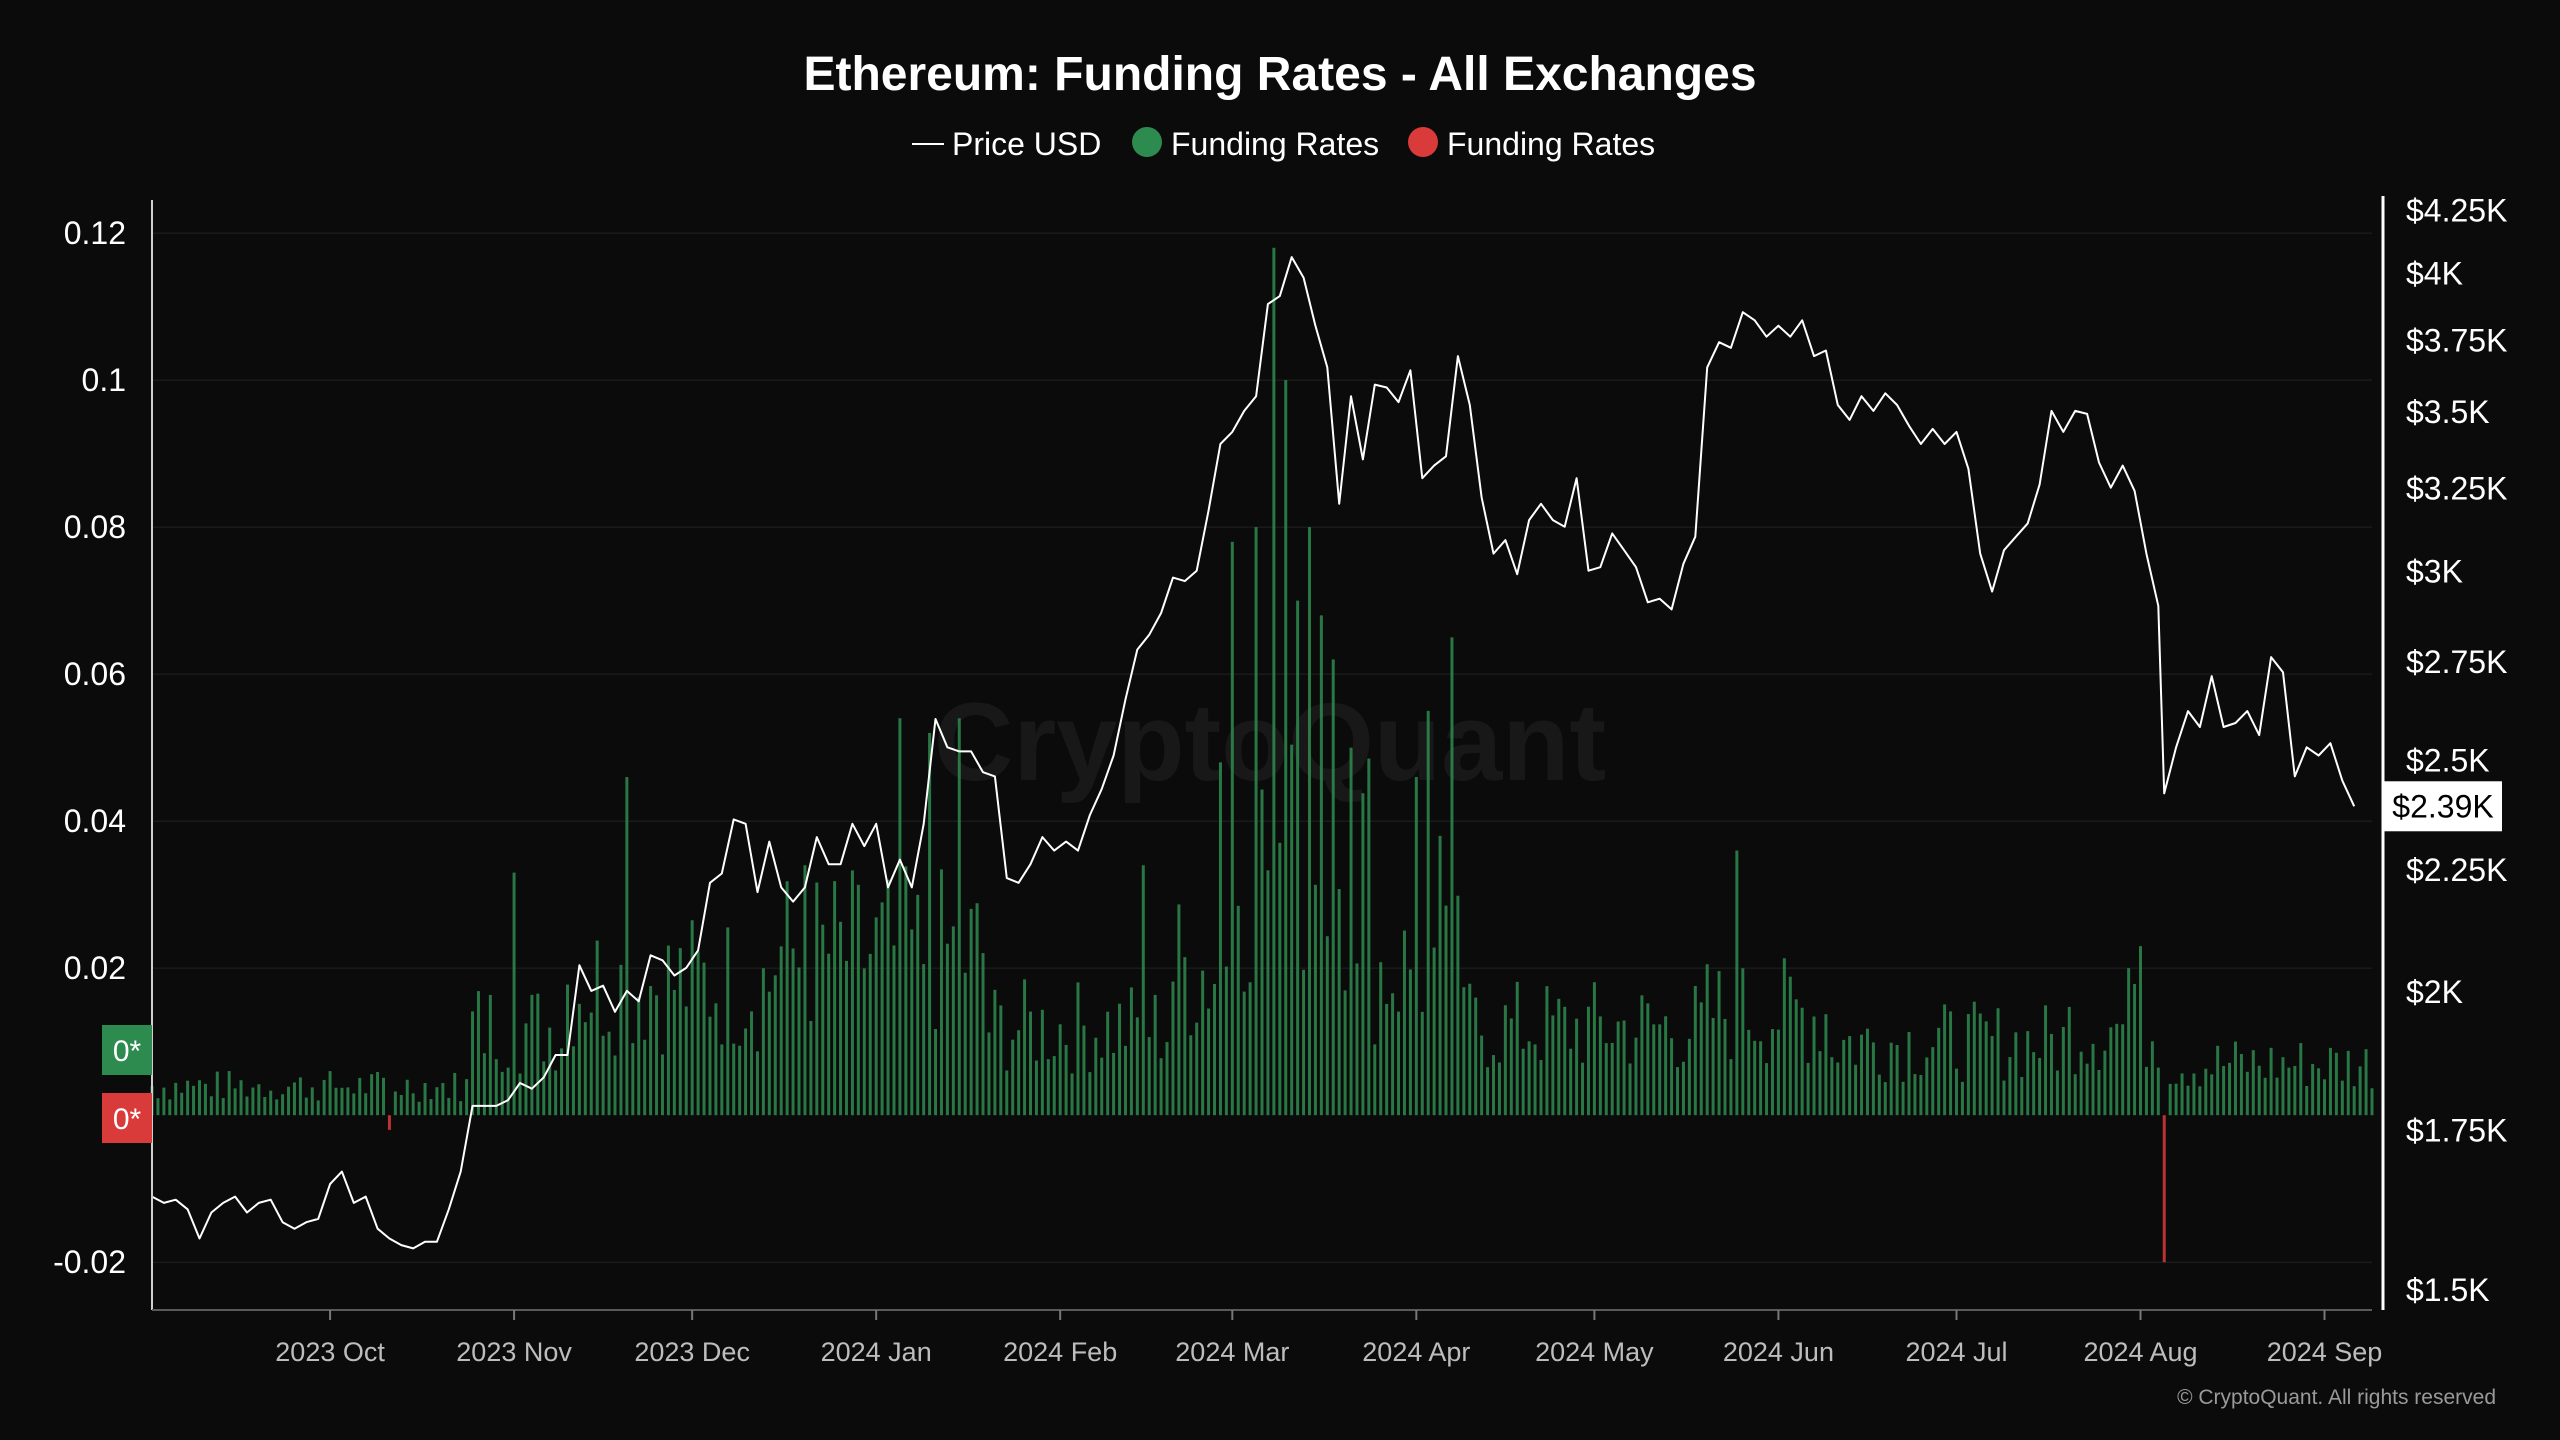 The width and height of the screenshot is (2560, 1440). Describe the element at coordinates (89, 1262) in the screenshot. I see `left-tick-label: -0.02` at that location.